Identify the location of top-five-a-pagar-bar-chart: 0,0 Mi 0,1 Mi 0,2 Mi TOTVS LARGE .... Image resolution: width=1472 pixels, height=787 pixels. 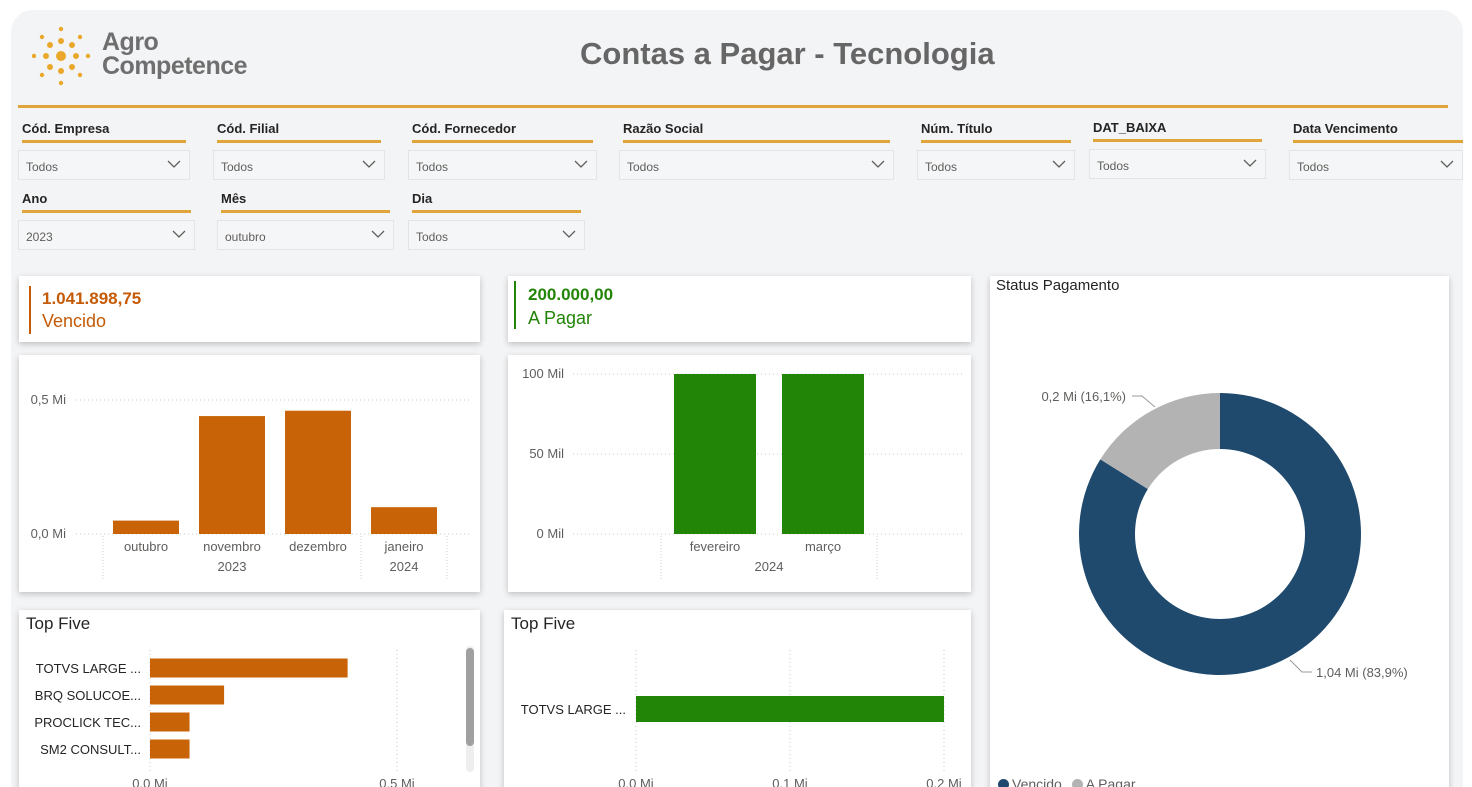
(737, 698).